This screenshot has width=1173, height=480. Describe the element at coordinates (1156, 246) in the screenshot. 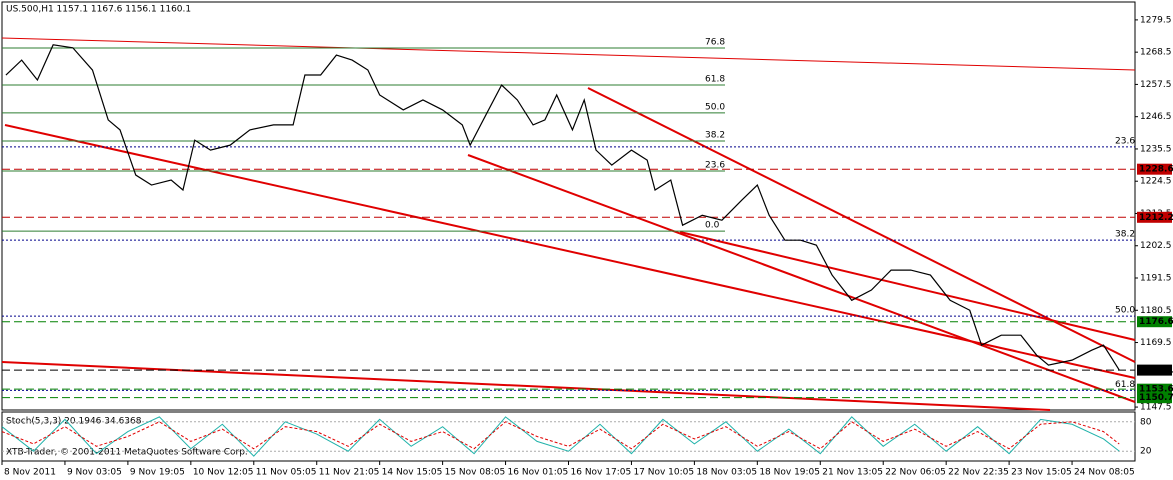

I see `y-tick-label: 1202.5` at that location.